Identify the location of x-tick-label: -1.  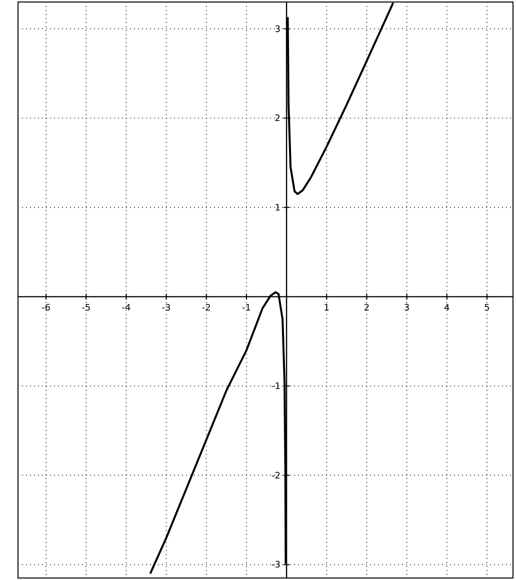
(246, 309).